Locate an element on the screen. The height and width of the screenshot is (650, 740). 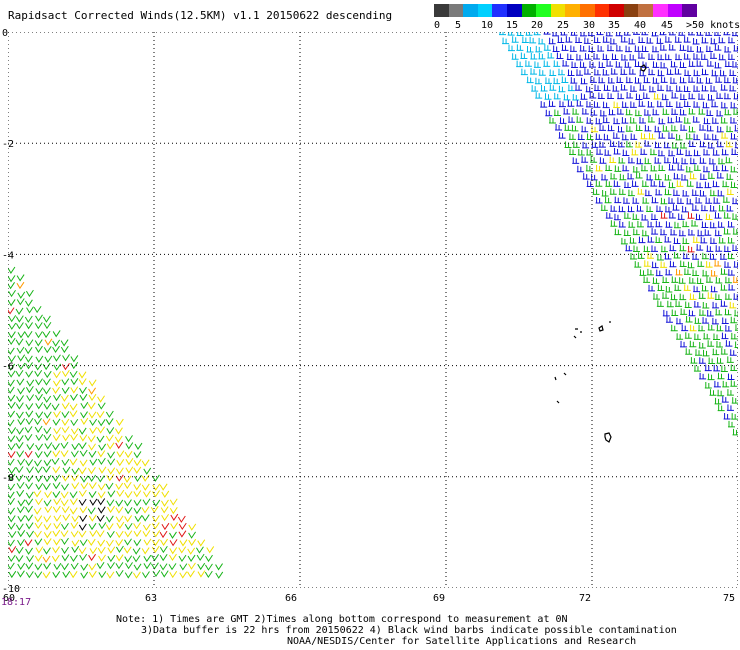
legend-tick-label: 30 is located at coordinates (589, 25).